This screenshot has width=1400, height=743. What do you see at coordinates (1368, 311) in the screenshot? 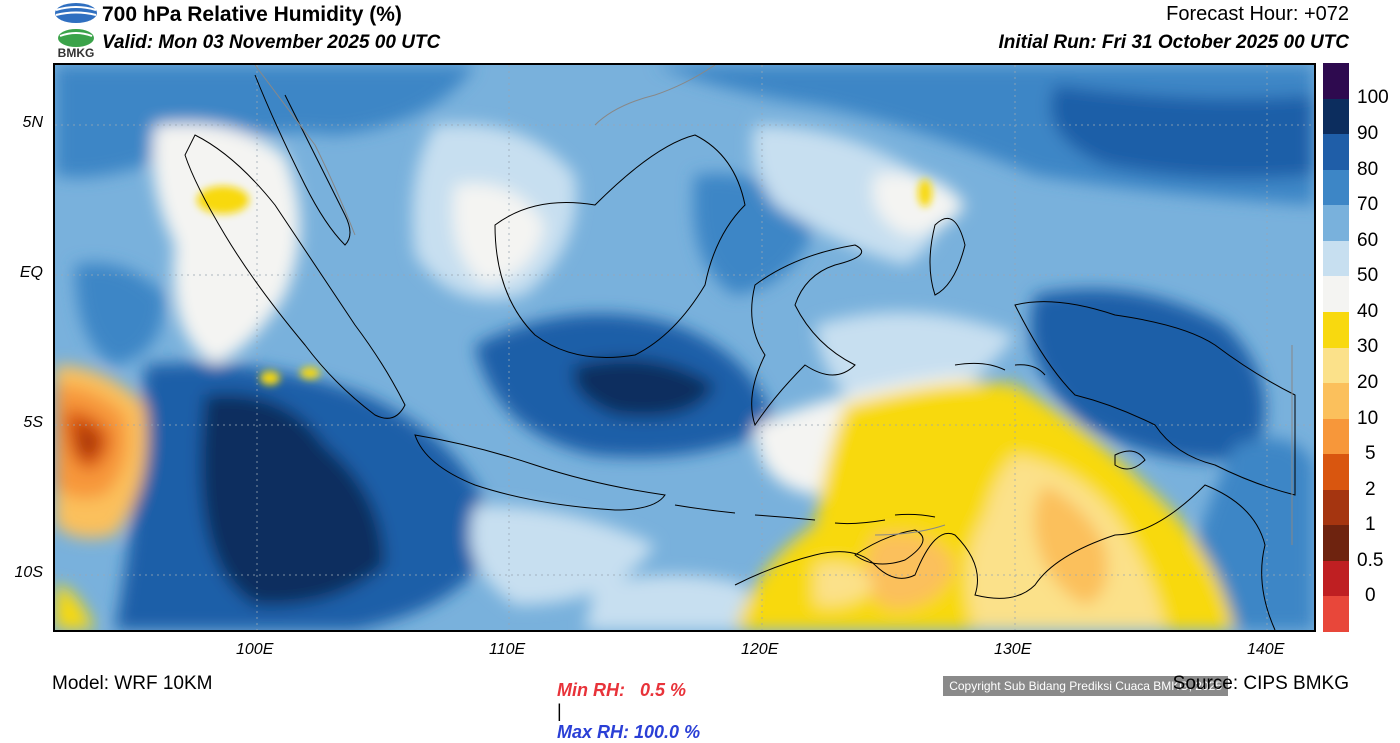
I see `cb-label: 40` at bounding box center [1368, 311].